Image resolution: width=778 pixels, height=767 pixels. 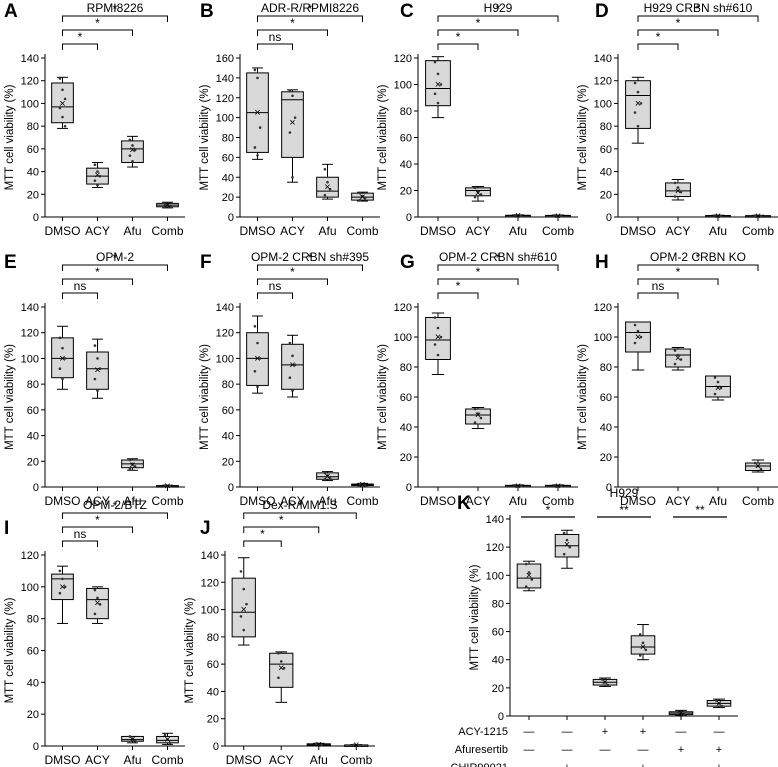 I want to click on panel-label-K: K, so click(x=464, y=503).